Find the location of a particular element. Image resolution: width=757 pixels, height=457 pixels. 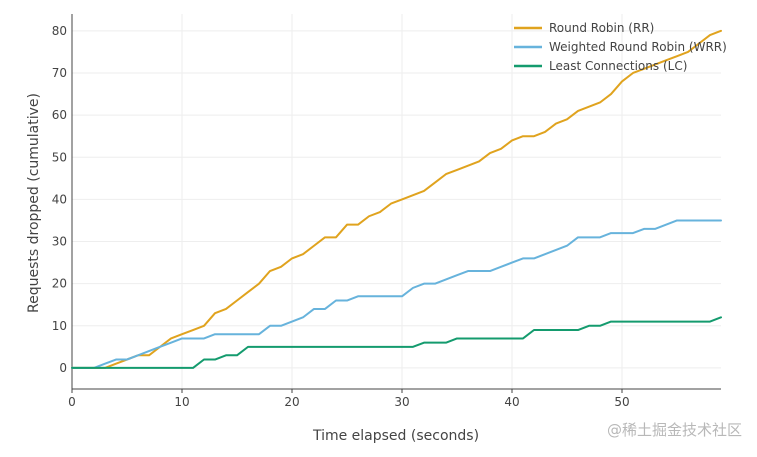

y-tick-label-0: 0 is located at coordinates (63, 368).